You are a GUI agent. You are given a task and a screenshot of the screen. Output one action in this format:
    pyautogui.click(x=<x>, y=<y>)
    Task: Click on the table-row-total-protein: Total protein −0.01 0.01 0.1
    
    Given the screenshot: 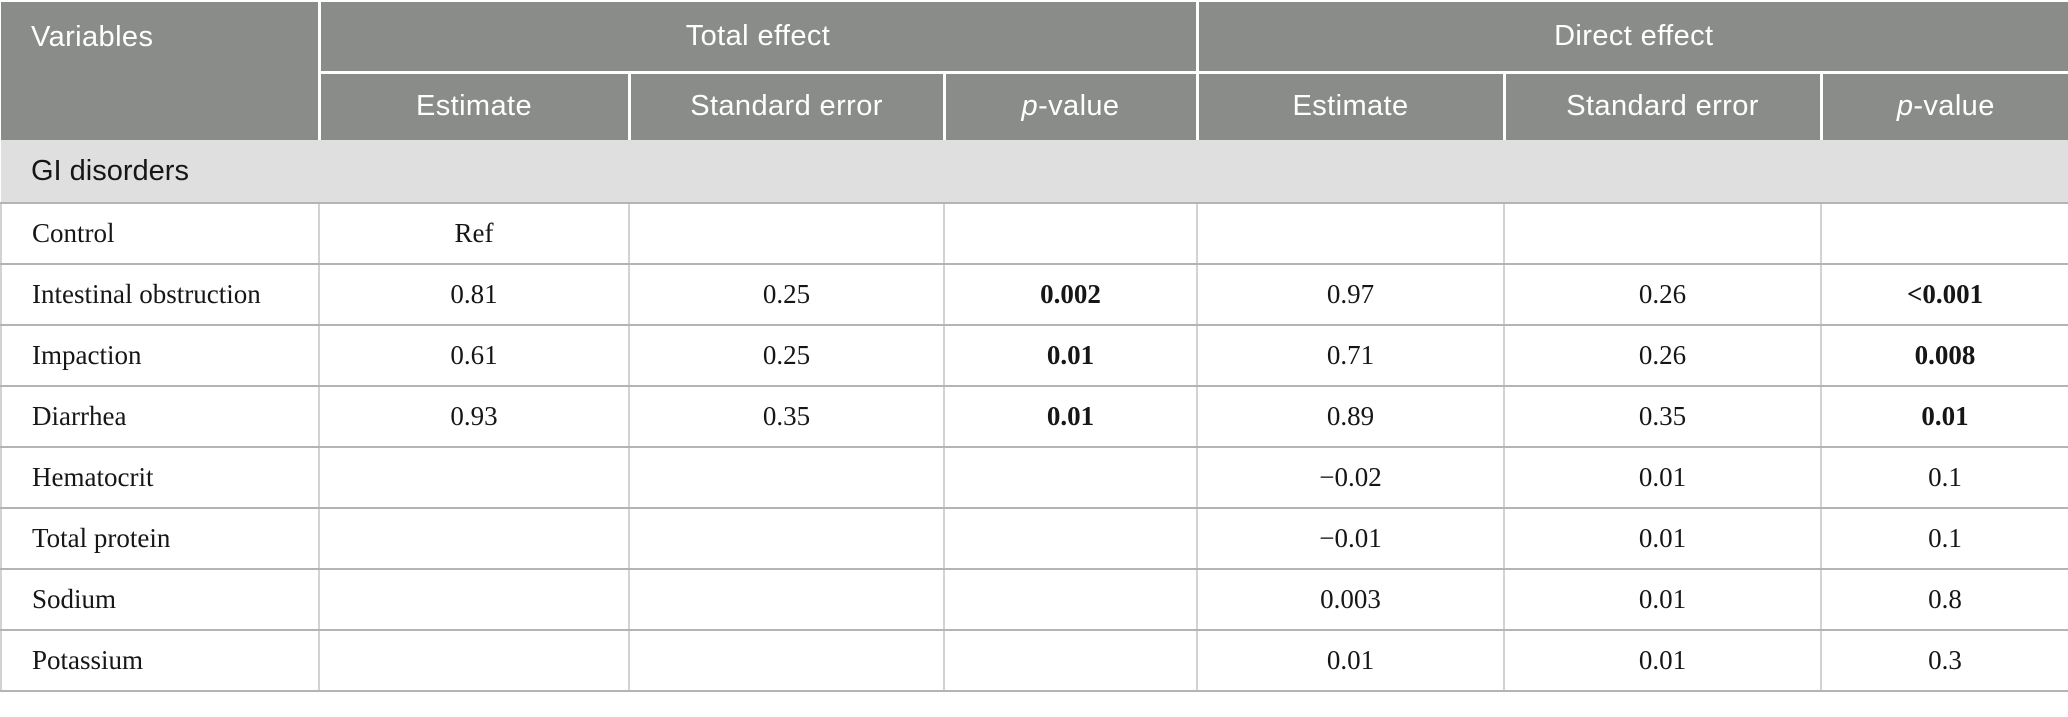 What is the action you would take?
    pyautogui.click(x=1034, y=539)
    